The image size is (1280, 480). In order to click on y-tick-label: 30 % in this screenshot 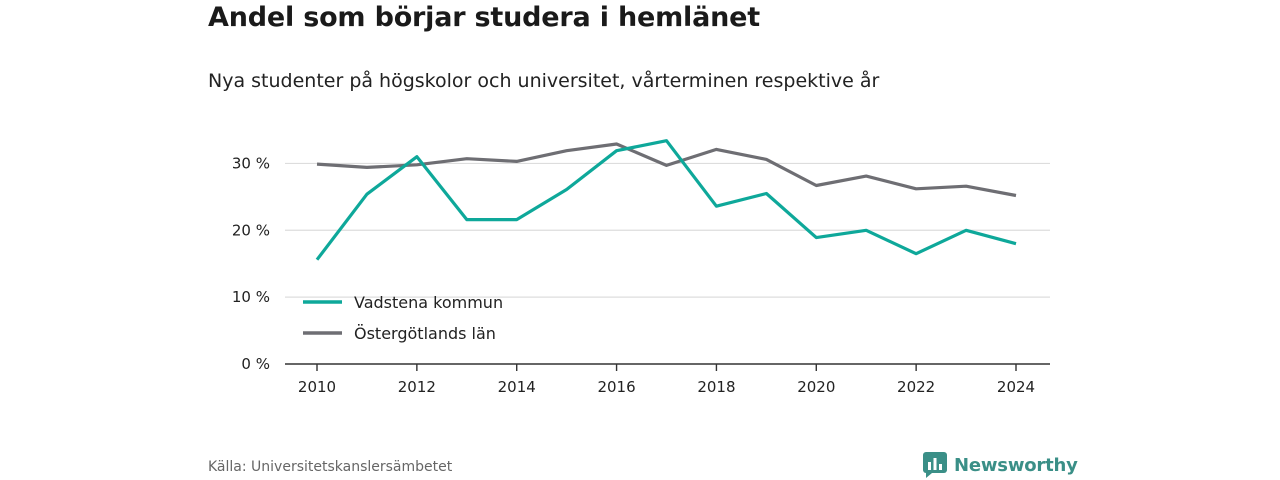, I will do `click(251, 163)`.